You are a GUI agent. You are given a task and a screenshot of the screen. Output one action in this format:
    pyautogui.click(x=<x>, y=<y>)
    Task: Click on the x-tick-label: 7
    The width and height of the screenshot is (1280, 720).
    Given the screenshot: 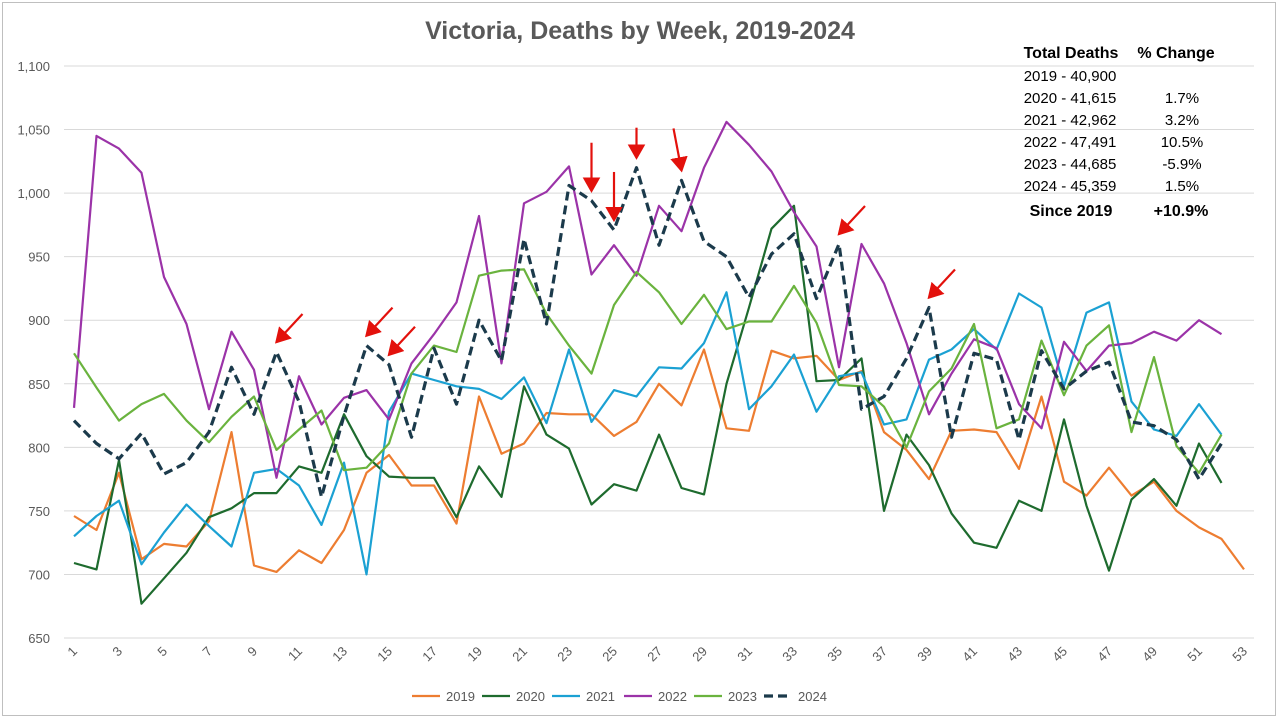 What is the action you would take?
    pyautogui.click(x=207, y=652)
    